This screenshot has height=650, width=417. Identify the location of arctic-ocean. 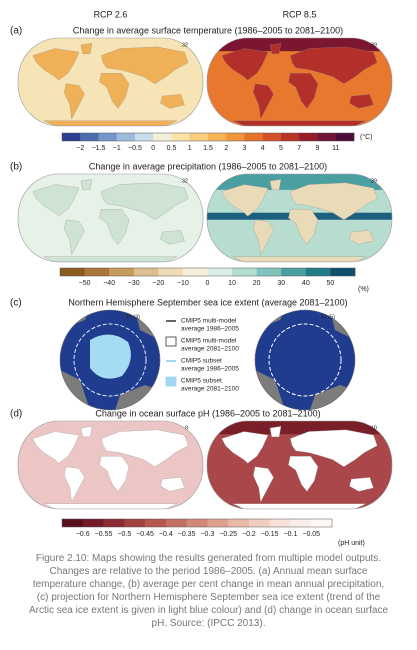
(305, 360).